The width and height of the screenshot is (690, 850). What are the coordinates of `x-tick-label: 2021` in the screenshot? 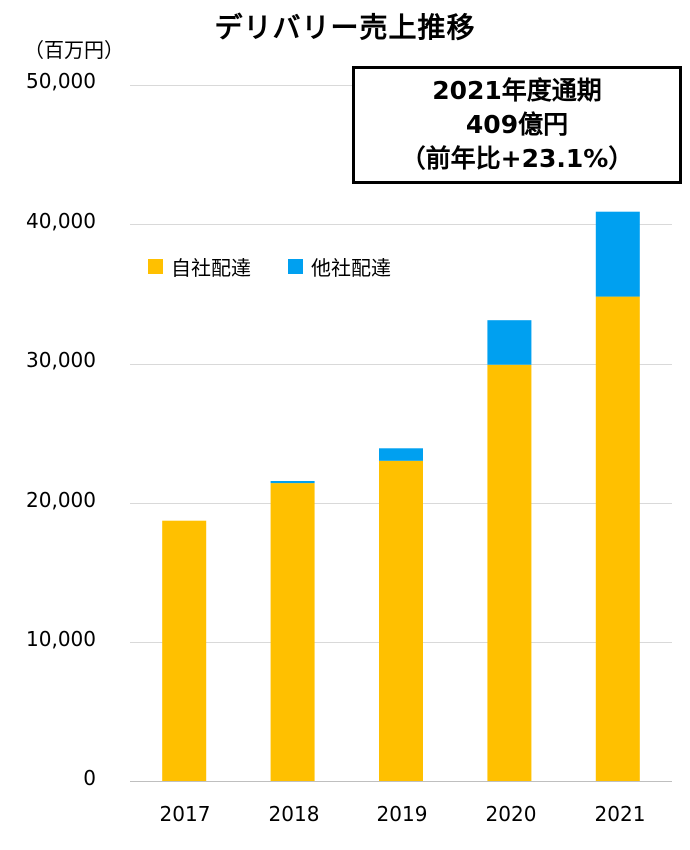 It's located at (620, 814).